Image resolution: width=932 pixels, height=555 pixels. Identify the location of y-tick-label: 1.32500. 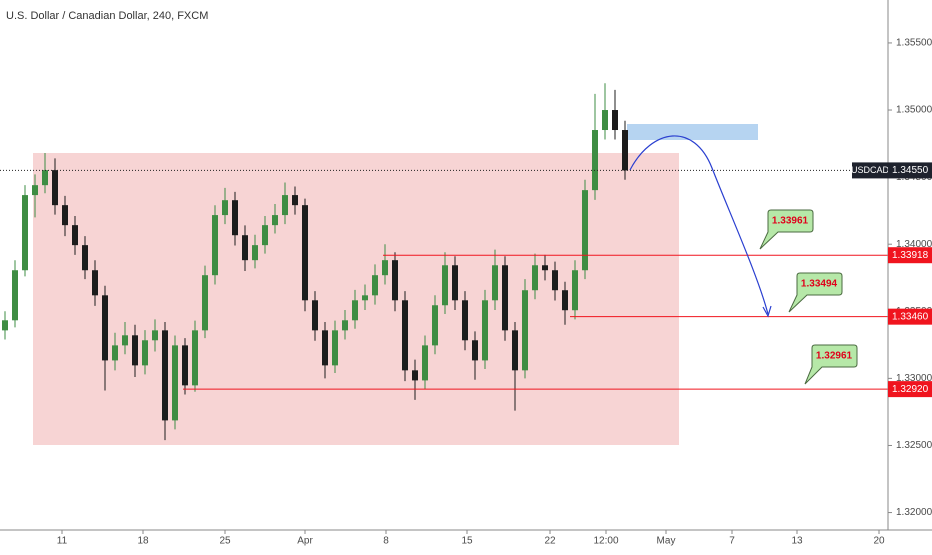
(914, 445).